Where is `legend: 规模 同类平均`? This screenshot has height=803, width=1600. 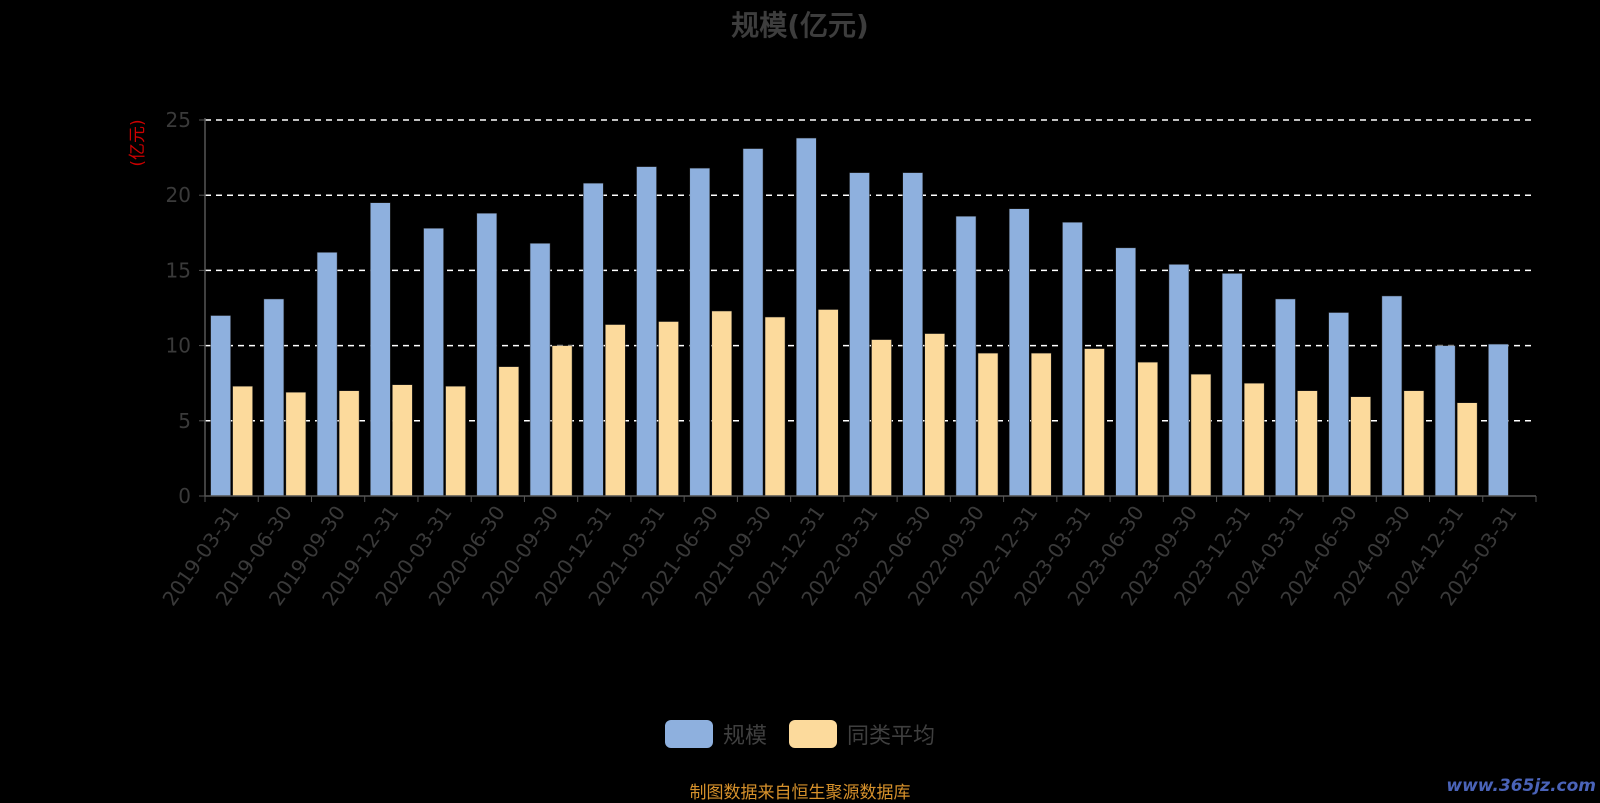 legend: 规模 同类平均 is located at coordinates (800, 734).